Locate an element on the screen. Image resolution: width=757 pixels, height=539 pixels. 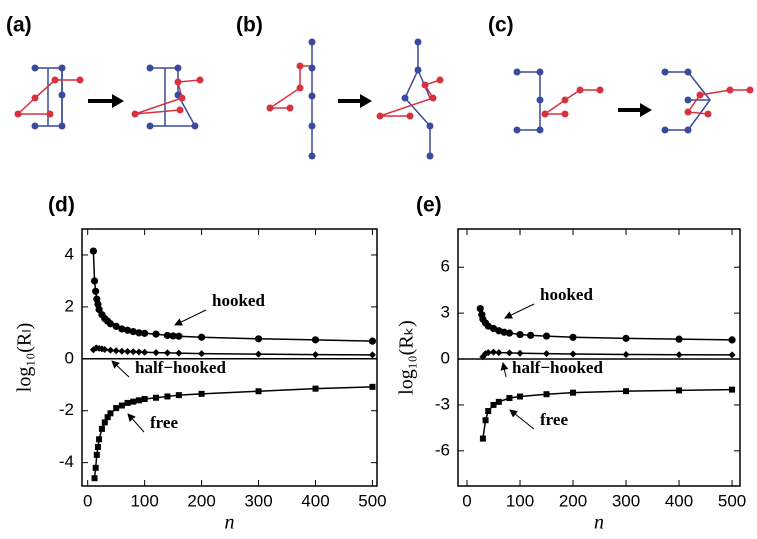
x-tick-label: 500 is located at coordinates (372, 500).